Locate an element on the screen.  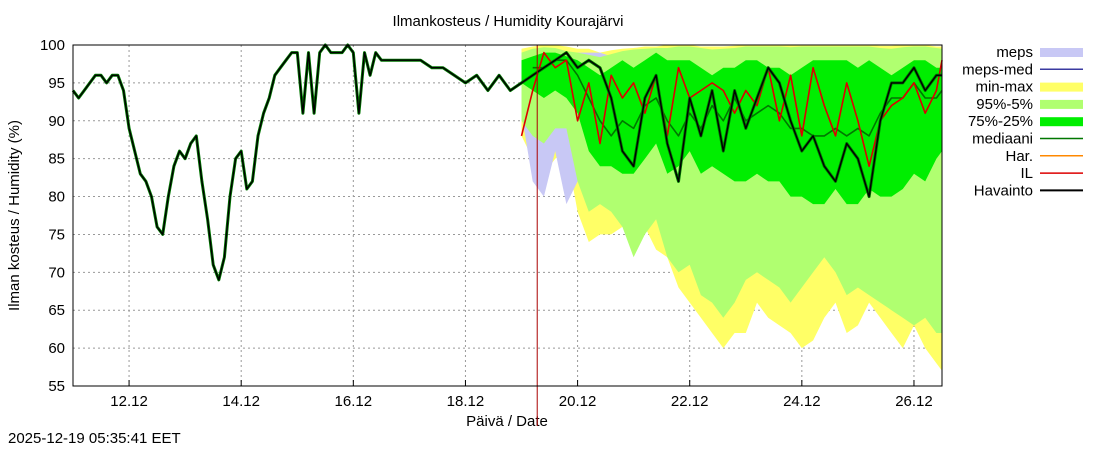
legend-label: mediaani is located at coordinates (1002, 139).